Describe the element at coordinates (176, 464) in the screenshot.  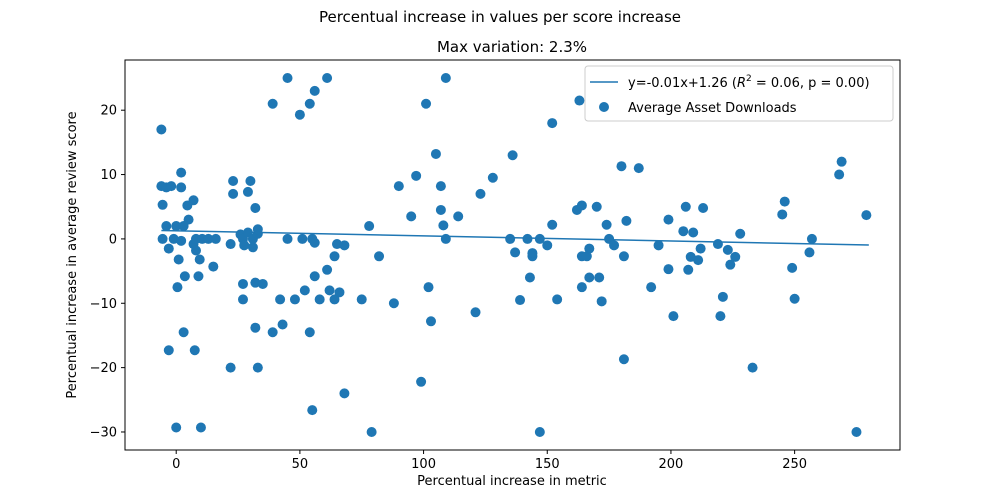
I see `x-tick-label: 0` at that location.